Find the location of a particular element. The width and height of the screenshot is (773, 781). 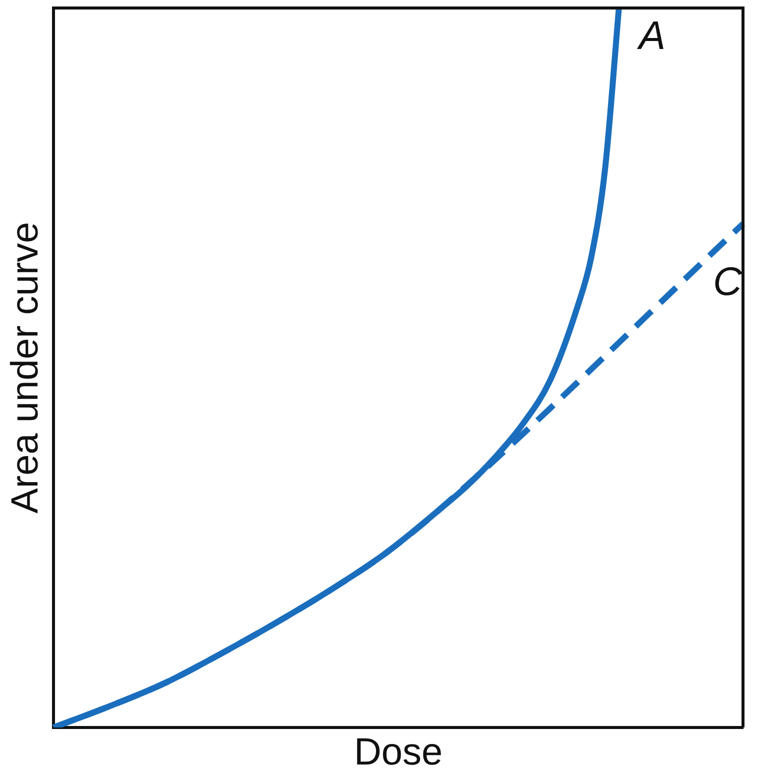

x-axis-title: Dose is located at coordinates (398, 753).